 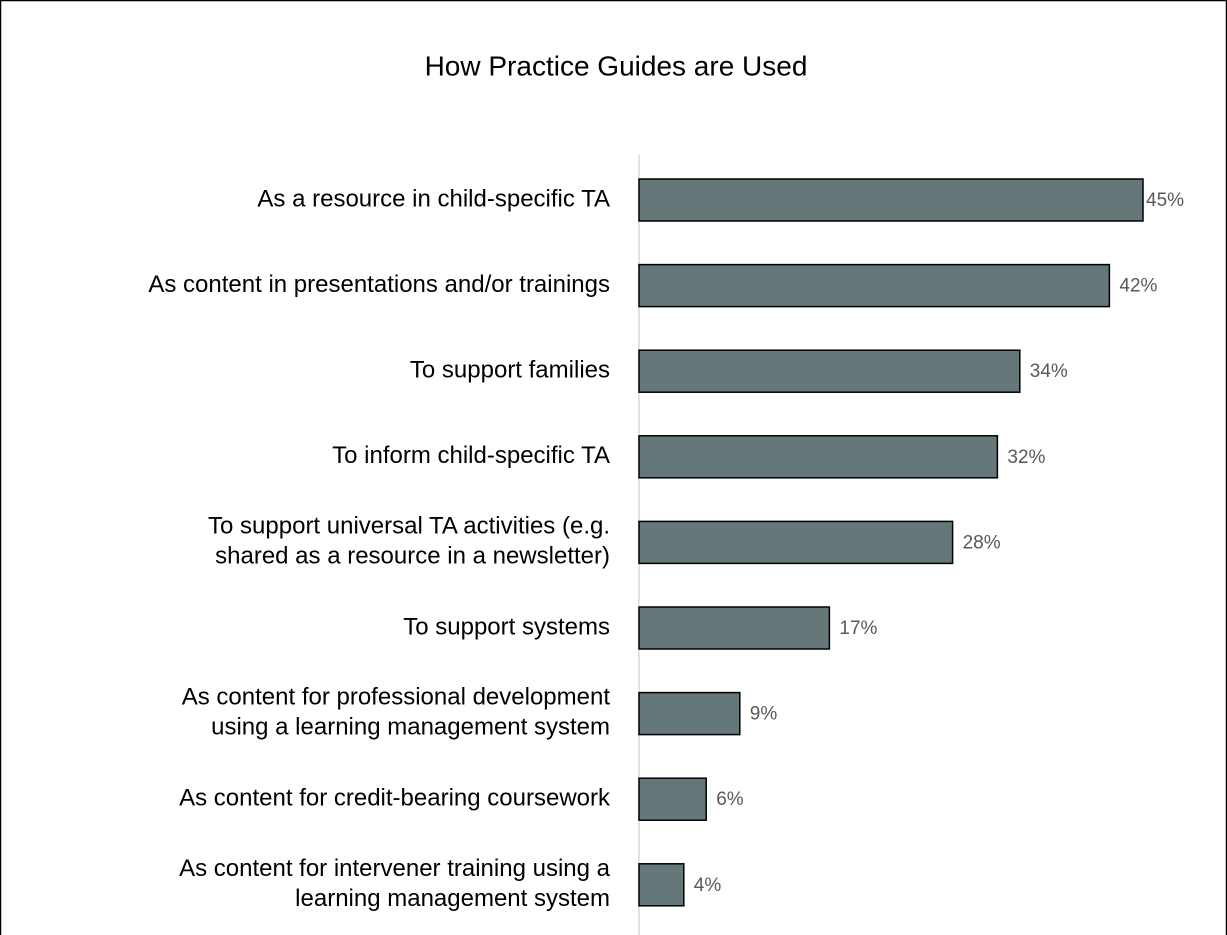 What do you see at coordinates (616, 65) in the screenshot?
I see `chart-title: How Practice Guides are Used` at bounding box center [616, 65].